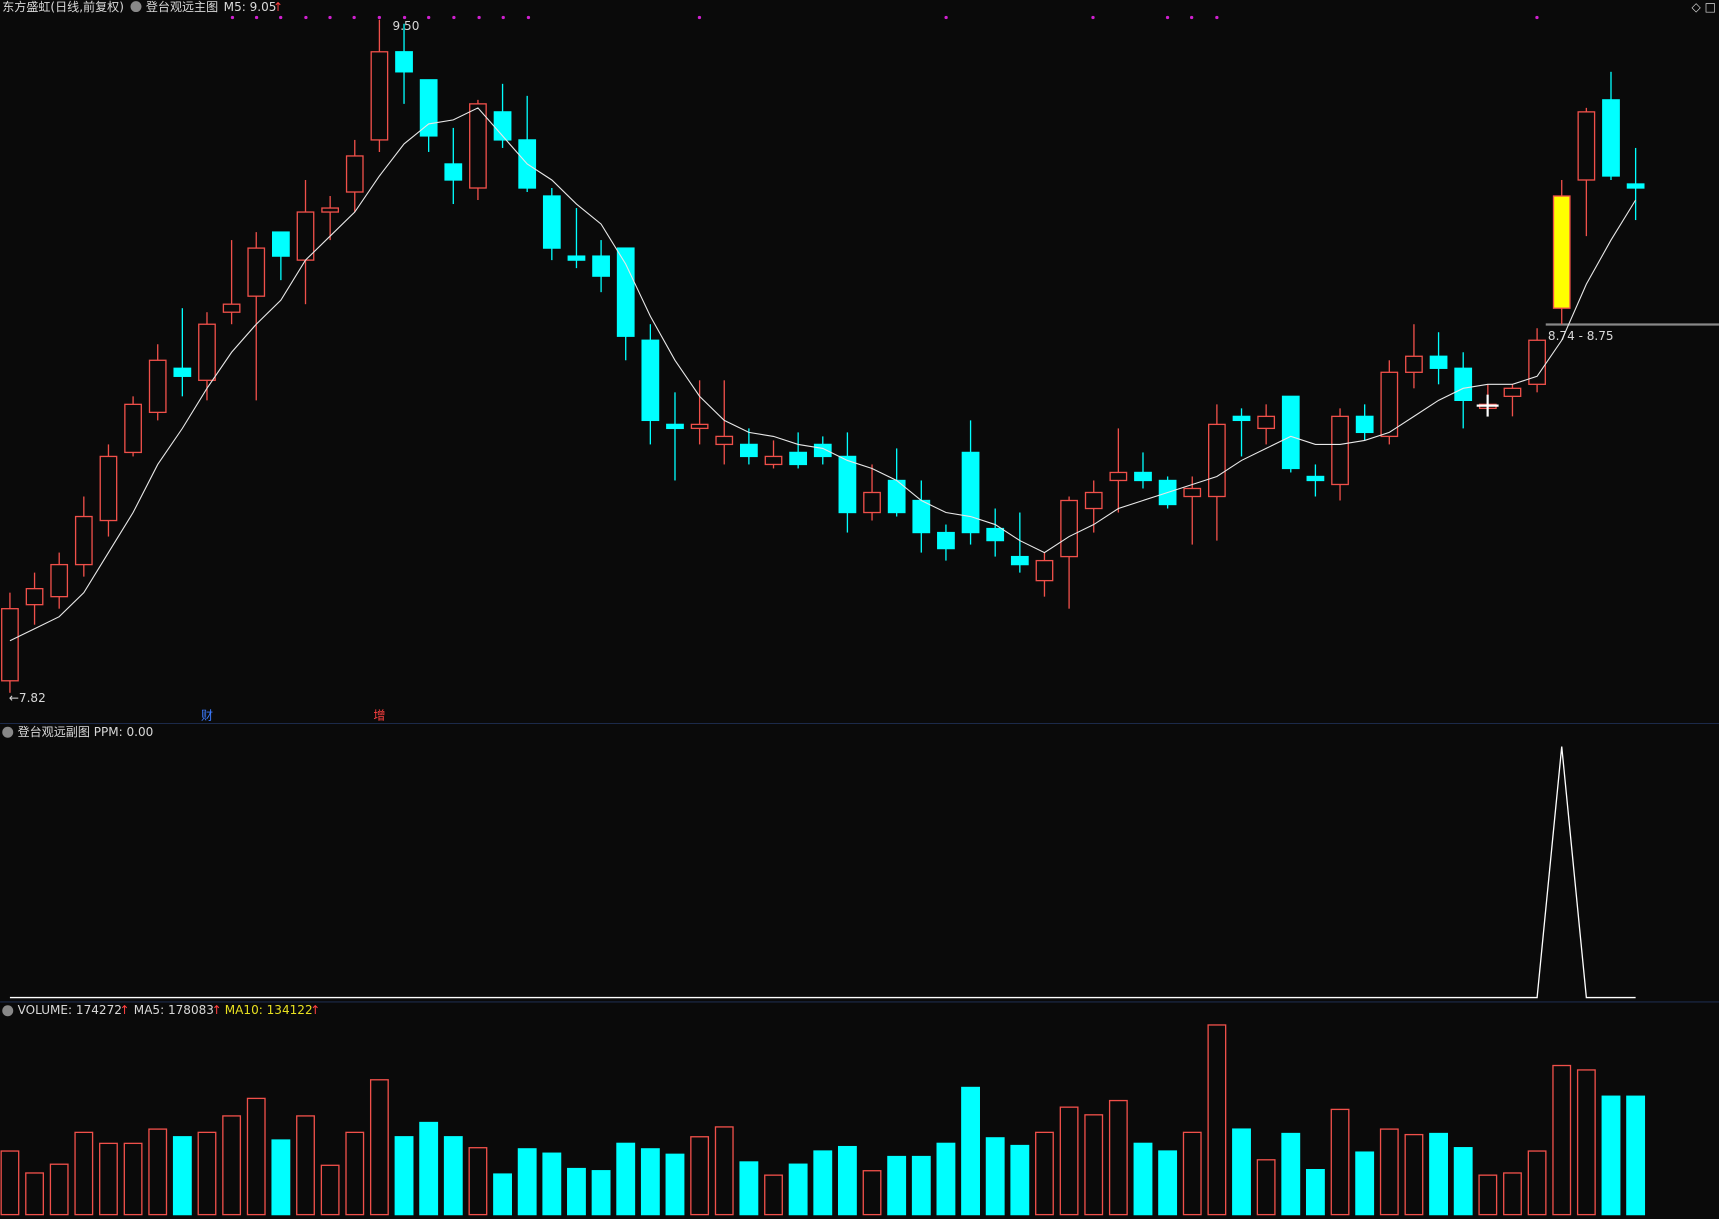 This screenshot has height=1219, width=1719. Describe the element at coordinates (207, 715) in the screenshot. I see `event-marker: 财` at that location.